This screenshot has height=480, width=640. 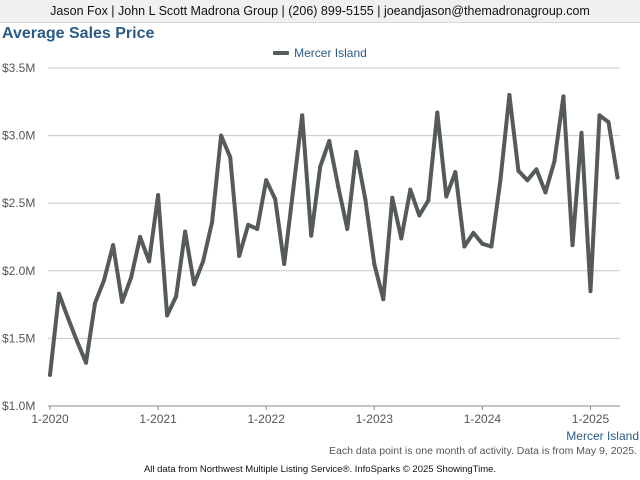 What do you see at coordinates (18, 136) in the screenshot?
I see `y-tick-label: $3.0M` at bounding box center [18, 136].